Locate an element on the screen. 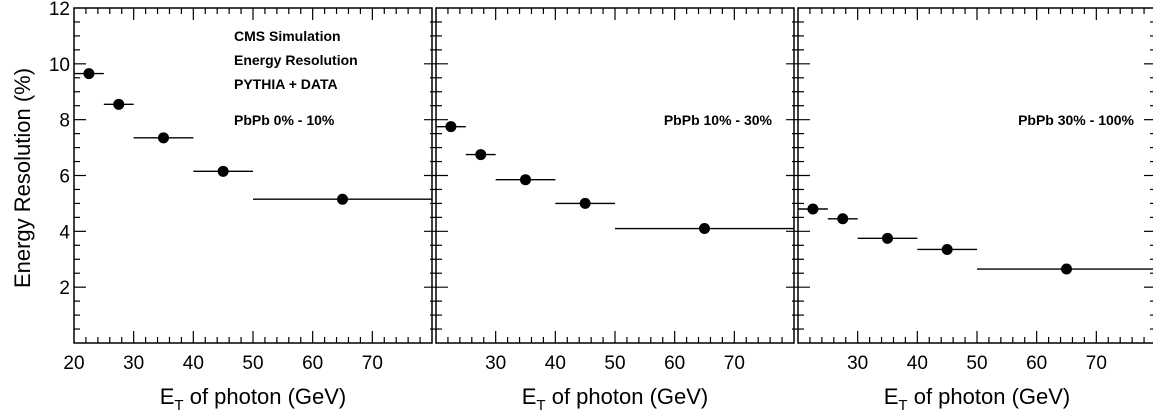  panel-label: PbPb 0% - 10% is located at coordinates (284, 120).